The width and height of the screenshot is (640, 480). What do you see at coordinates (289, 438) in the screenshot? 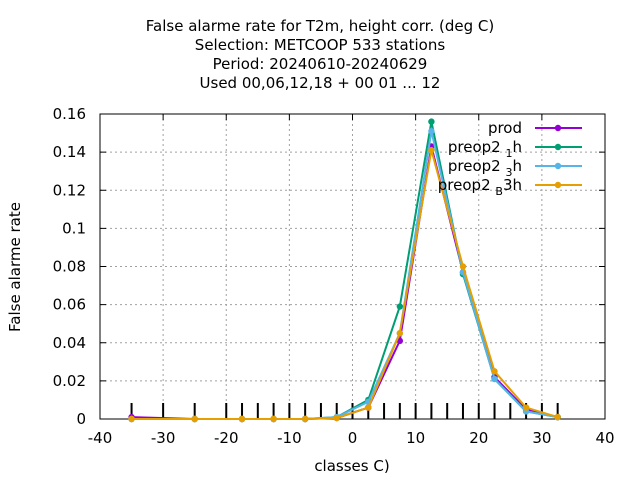
I see `x-tick-label: -10` at bounding box center [289, 438].